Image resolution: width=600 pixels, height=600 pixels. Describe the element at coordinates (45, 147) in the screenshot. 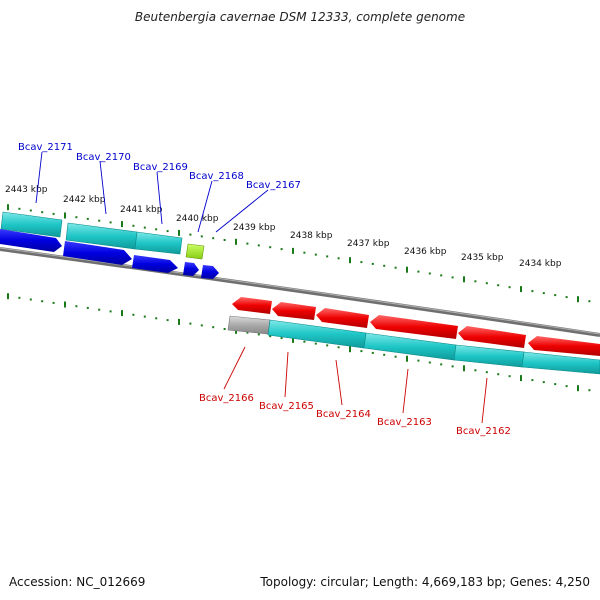

I see `gene-label: Bcav_2171` at that location.